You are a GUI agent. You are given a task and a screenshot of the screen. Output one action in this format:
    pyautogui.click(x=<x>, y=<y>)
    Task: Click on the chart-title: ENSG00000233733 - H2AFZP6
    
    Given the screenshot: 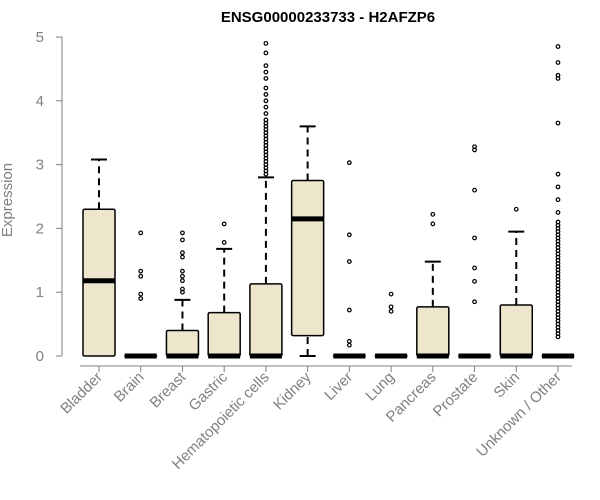 What is the action you would take?
    pyautogui.click(x=328, y=17)
    